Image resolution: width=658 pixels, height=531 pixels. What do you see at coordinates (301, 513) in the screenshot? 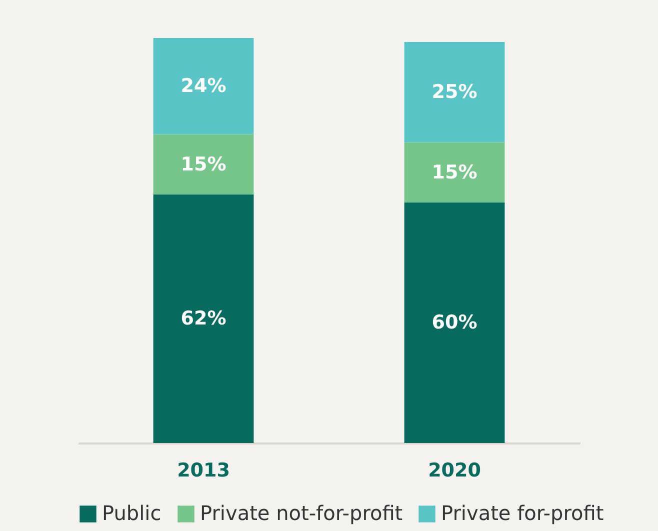
I see `legend-label: Private not-for-profit` at bounding box center [301, 513].